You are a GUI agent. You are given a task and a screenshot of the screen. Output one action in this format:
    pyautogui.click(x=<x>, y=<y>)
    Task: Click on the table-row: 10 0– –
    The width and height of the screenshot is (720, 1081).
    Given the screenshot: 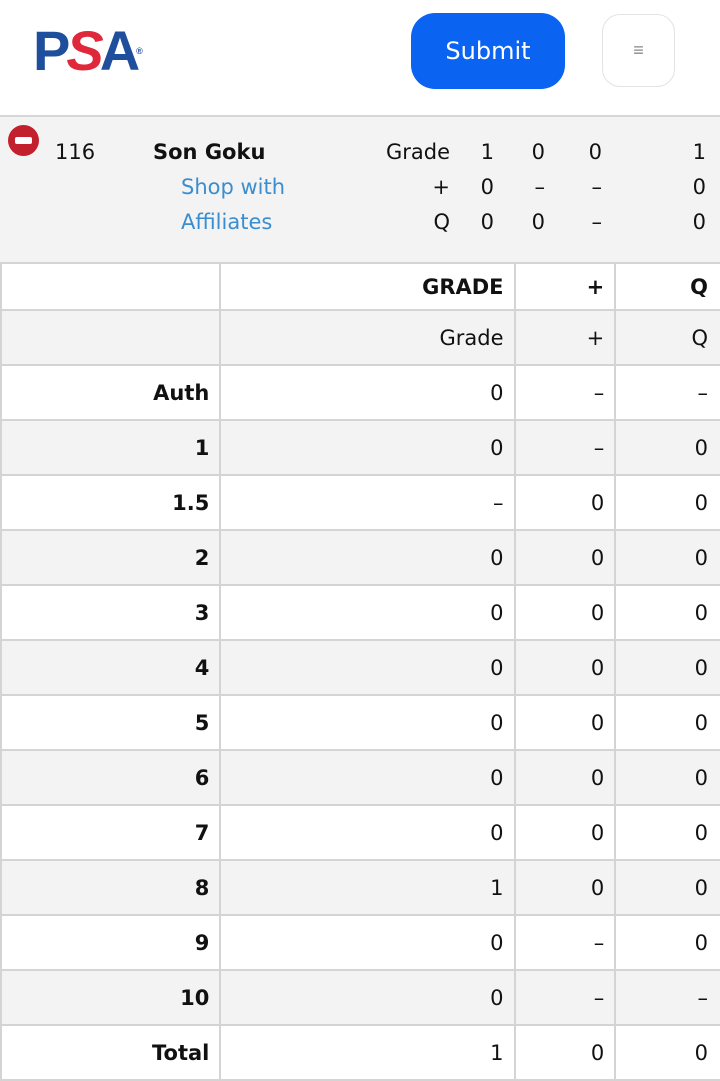 What is the action you would take?
    pyautogui.click(x=360, y=997)
    